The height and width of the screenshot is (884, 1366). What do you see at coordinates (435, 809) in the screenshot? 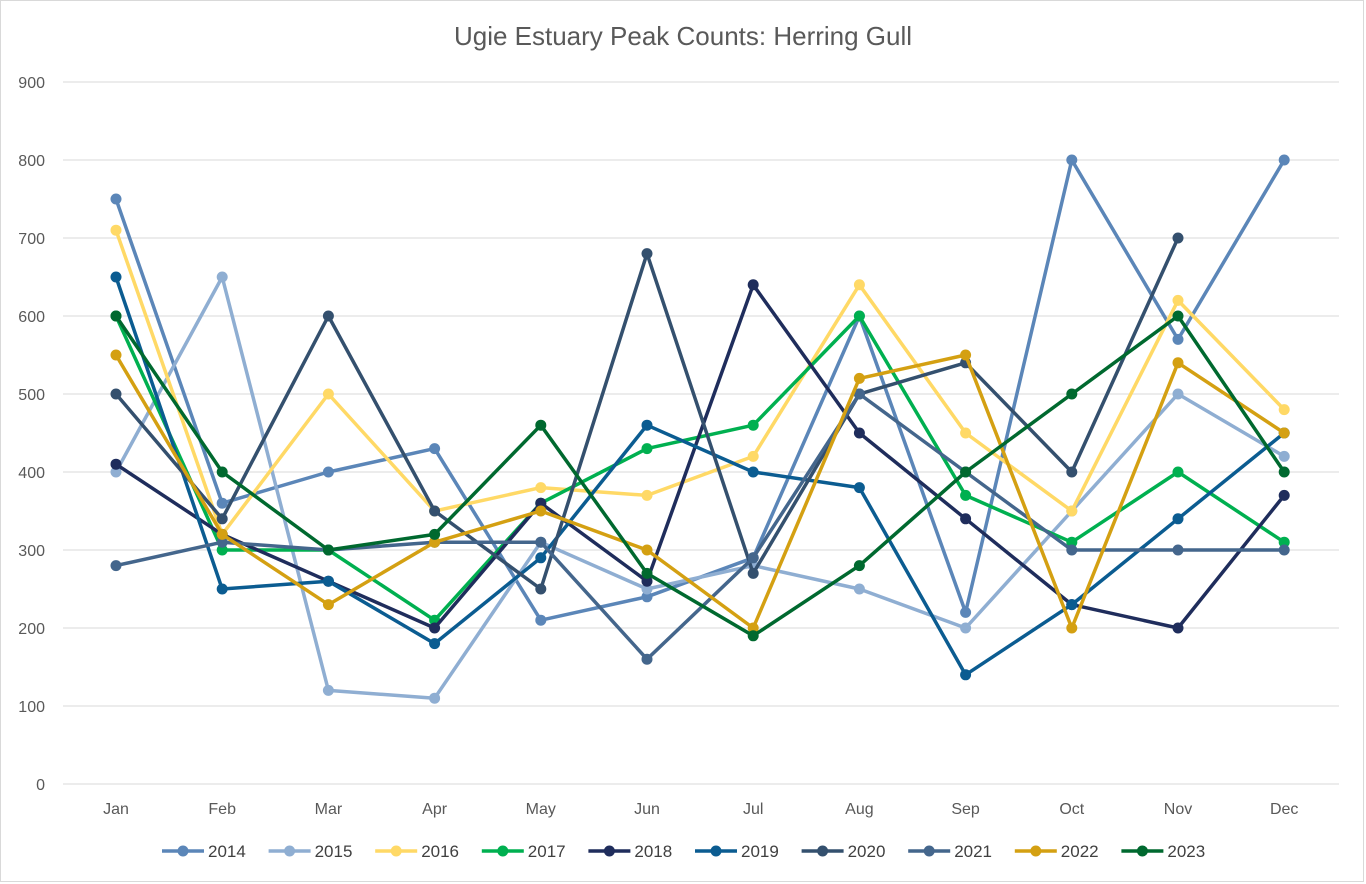
I see `x-tick-label: Apr` at bounding box center [435, 809].